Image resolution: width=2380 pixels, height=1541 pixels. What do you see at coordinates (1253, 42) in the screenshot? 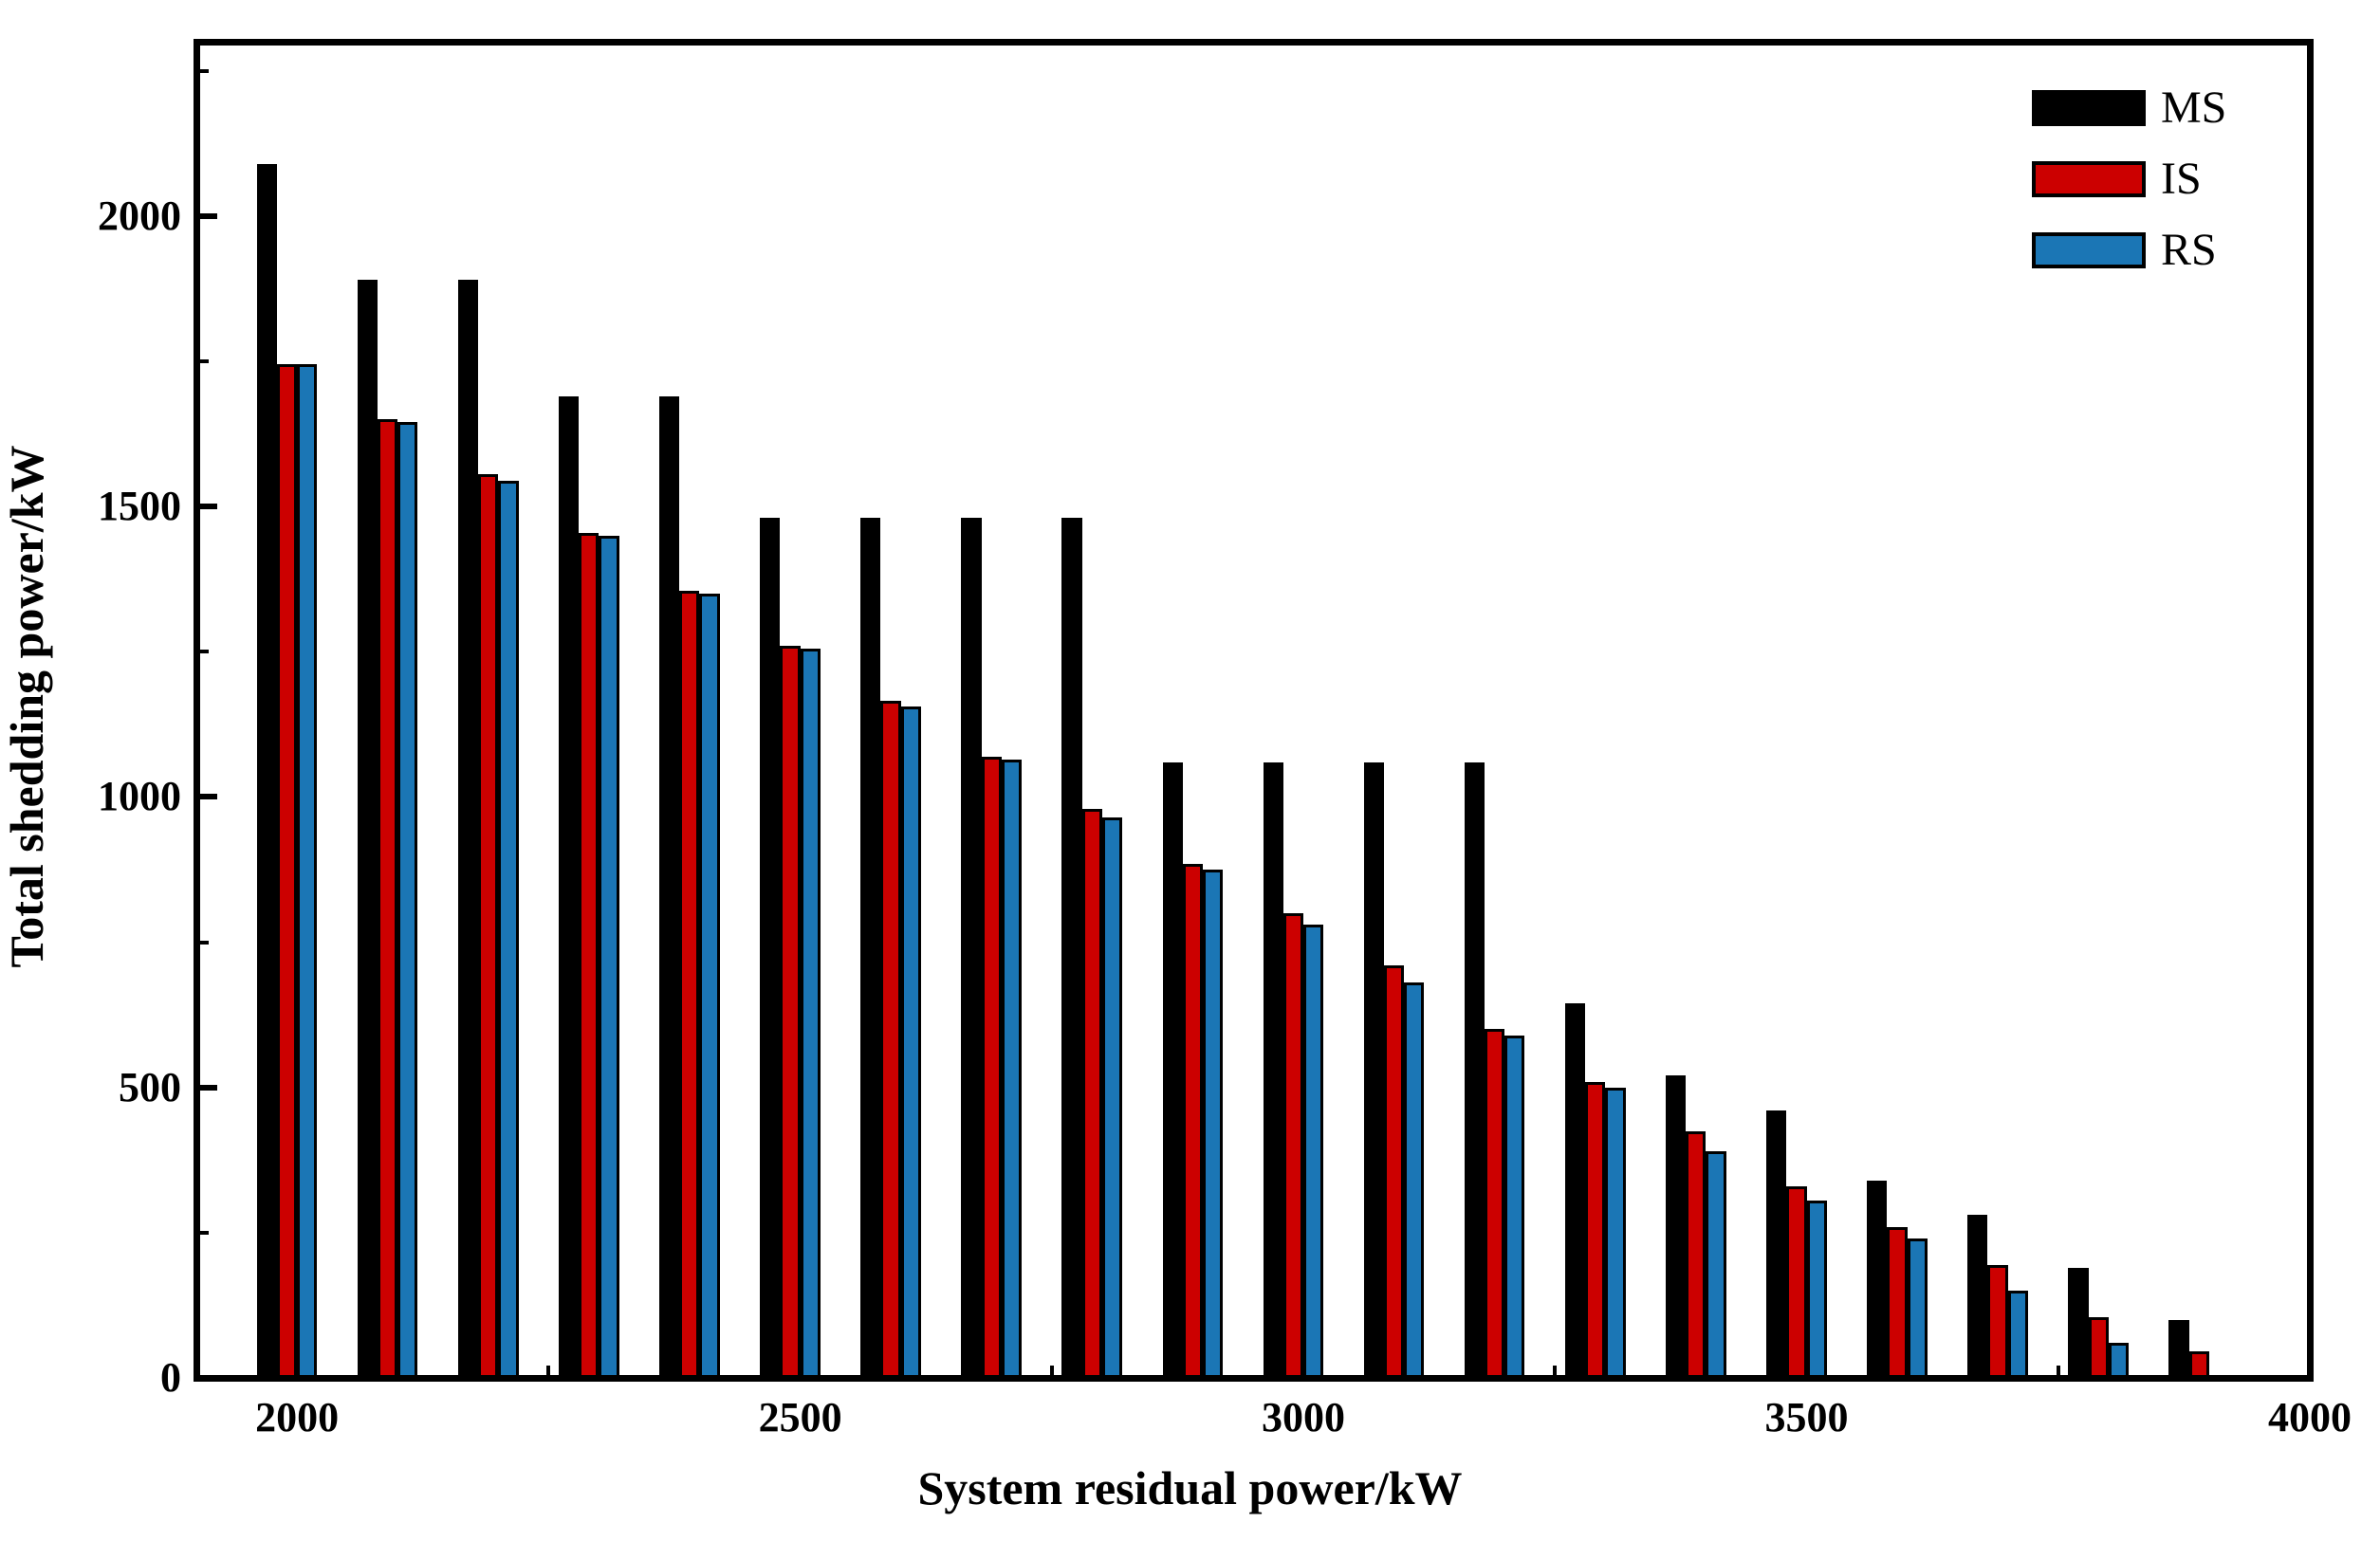
I see `plot-spine-top` at bounding box center [1253, 42].